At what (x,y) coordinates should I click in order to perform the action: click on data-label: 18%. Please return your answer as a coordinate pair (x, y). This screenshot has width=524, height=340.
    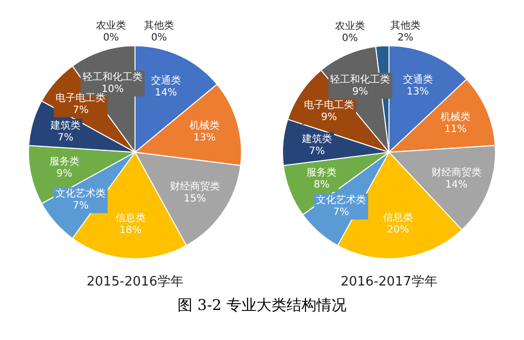
    Looking at the image, I should click on (130, 230).